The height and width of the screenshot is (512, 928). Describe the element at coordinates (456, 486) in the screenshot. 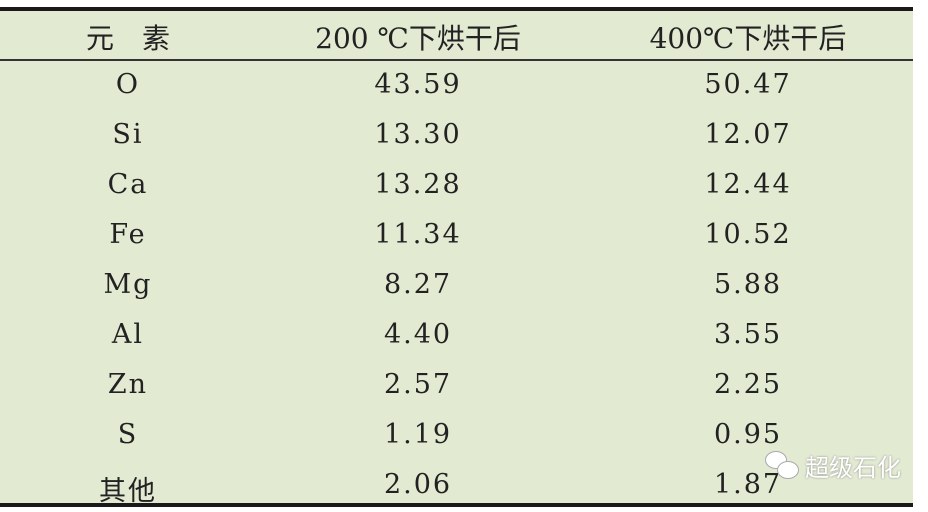

I see `table-row: 其他 2.06 1.87` at that location.